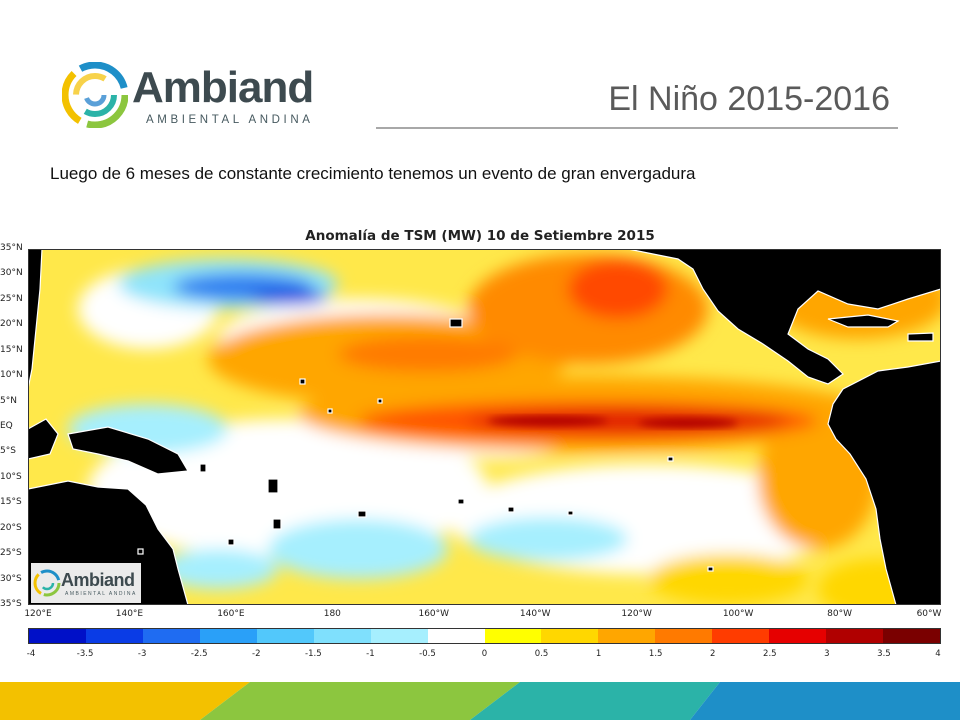 This screenshot has width=960, height=720. Describe the element at coordinates (713, 654) in the screenshot. I see `colorbar-tick-label: 2` at that location.